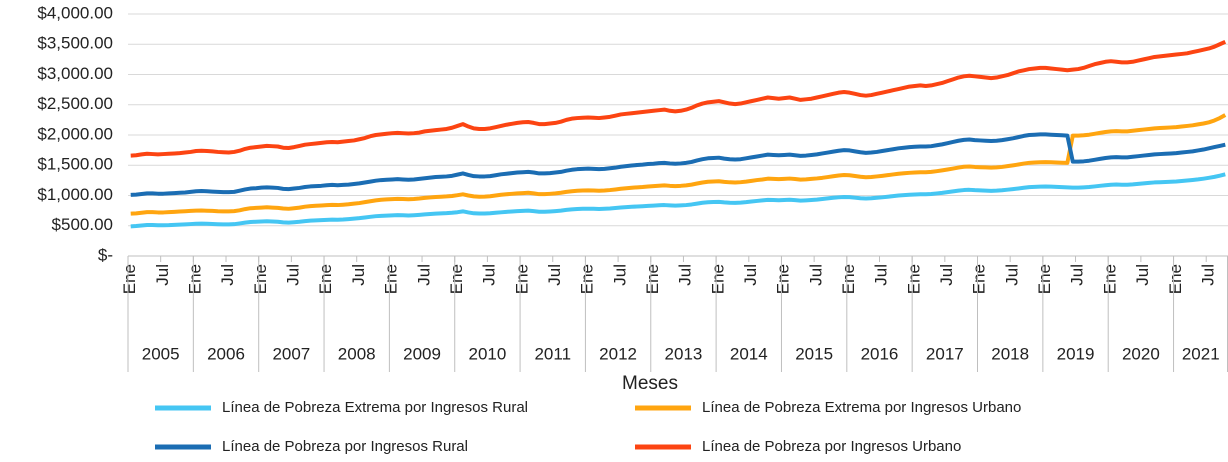  Describe the element at coordinates (831, 446) in the screenshot. I see `legend-label: Línea de Pobreza por Ingresos Urbano` at that location.